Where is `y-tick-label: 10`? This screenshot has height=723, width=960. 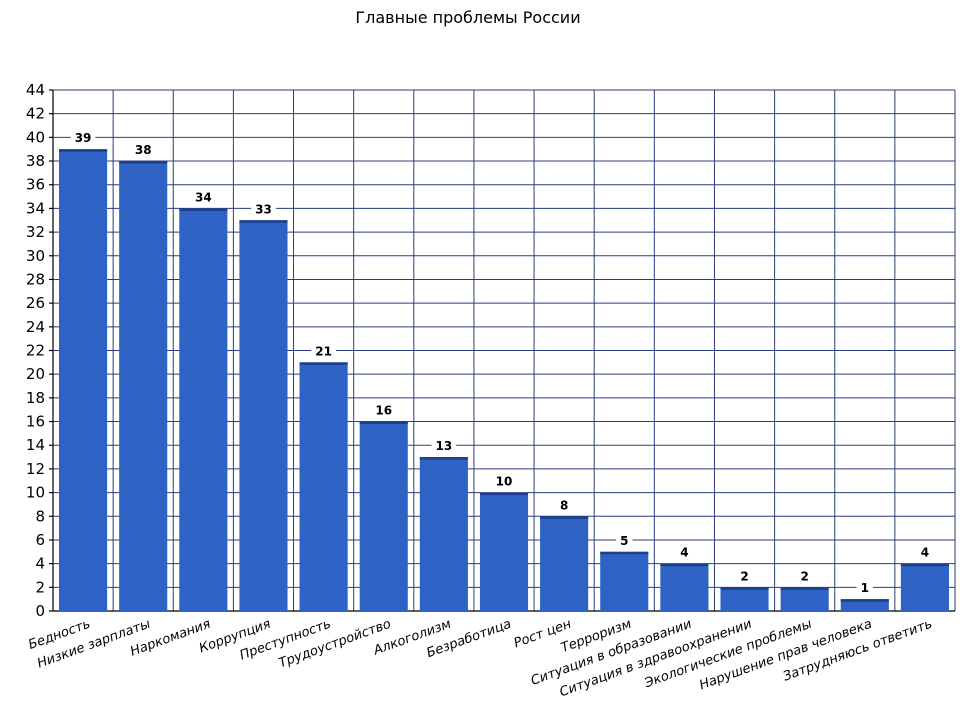 y-tick-label: 10 is located at coordinates (35, 493).